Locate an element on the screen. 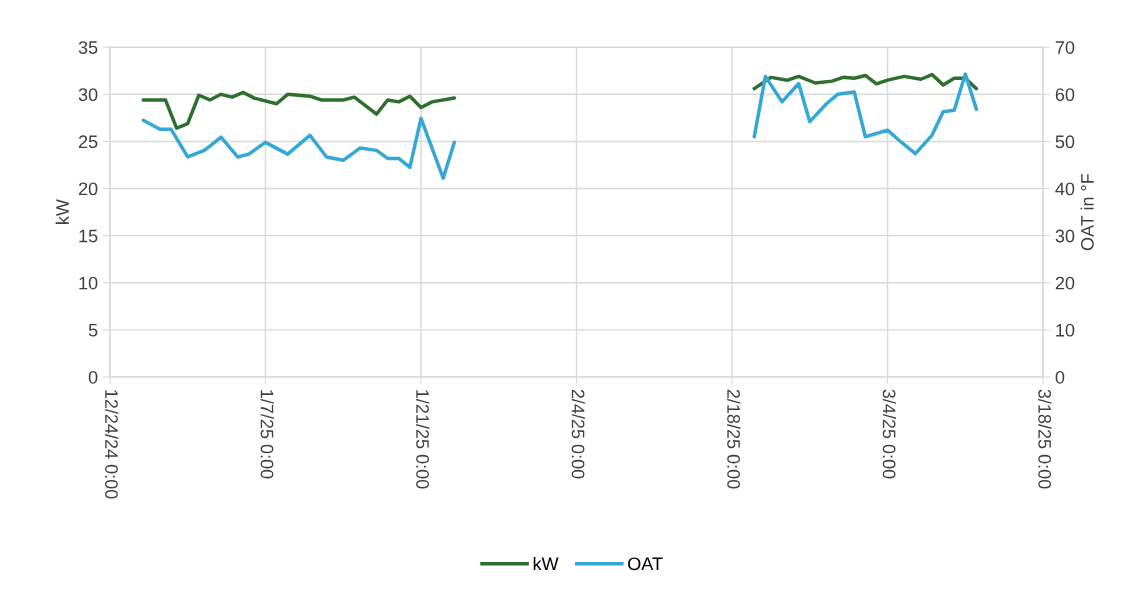 This screenshot has height=590, width=1145. x-tick-label: 2/18/25 0:00 is located at coordinates (734, 439).